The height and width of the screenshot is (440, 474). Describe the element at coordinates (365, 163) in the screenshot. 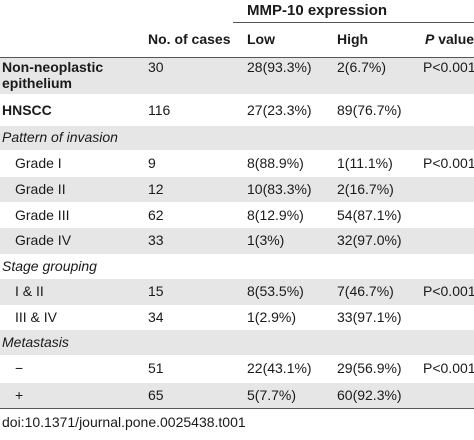

I see `cell-high: 1(11.1%)` at that location.